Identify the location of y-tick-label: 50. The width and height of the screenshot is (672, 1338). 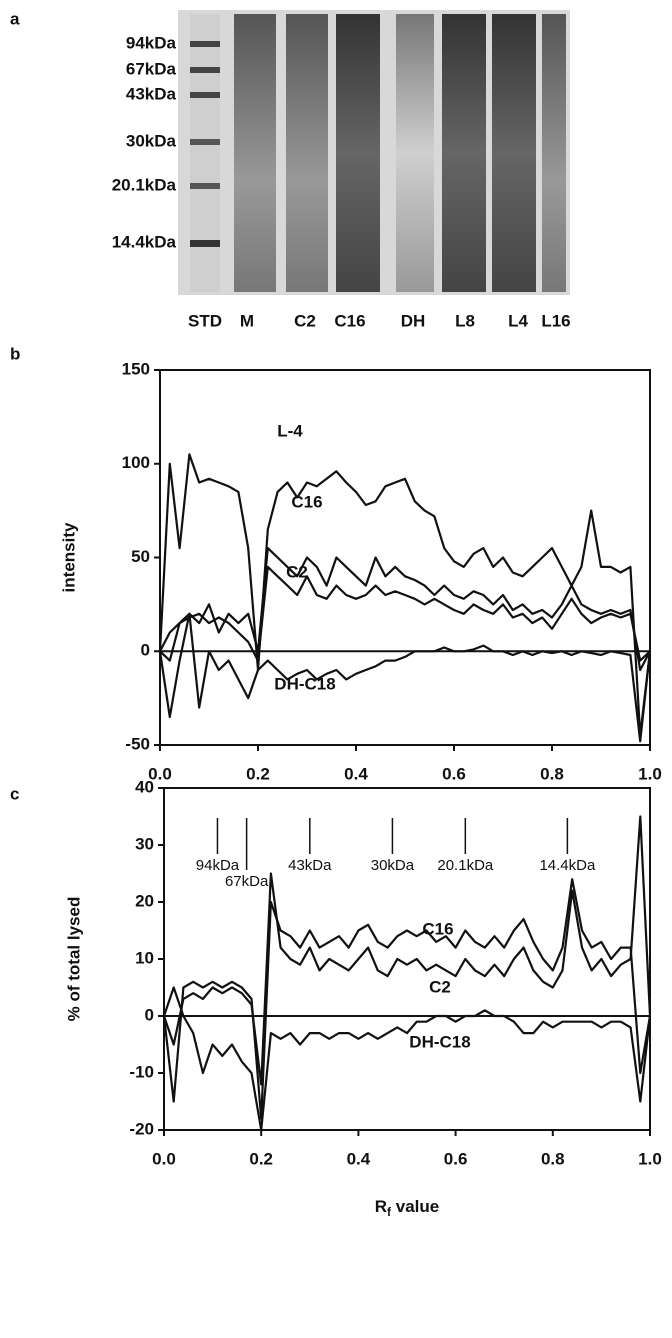
(140, 556).